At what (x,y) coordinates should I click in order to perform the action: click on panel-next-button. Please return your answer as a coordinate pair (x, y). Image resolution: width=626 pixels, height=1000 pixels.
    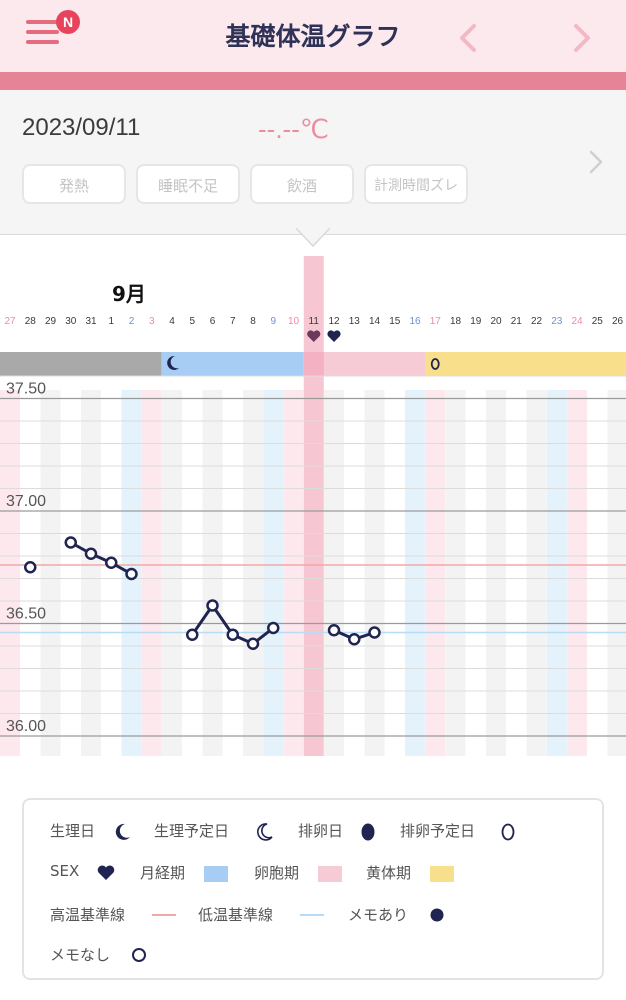
    Looking at the image, I should click on (596, 162).